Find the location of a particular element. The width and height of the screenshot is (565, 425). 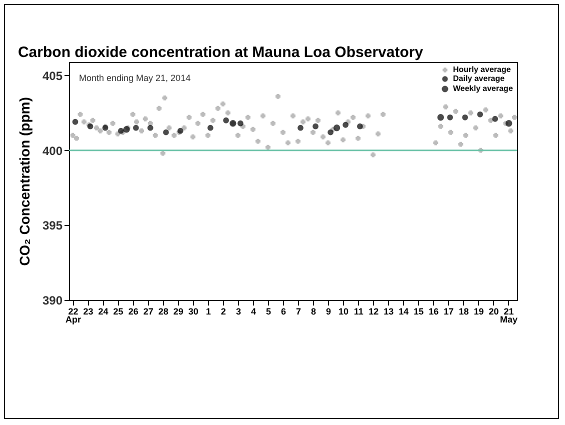

x-tick-label: 10 is located at coordinates (343, 311).